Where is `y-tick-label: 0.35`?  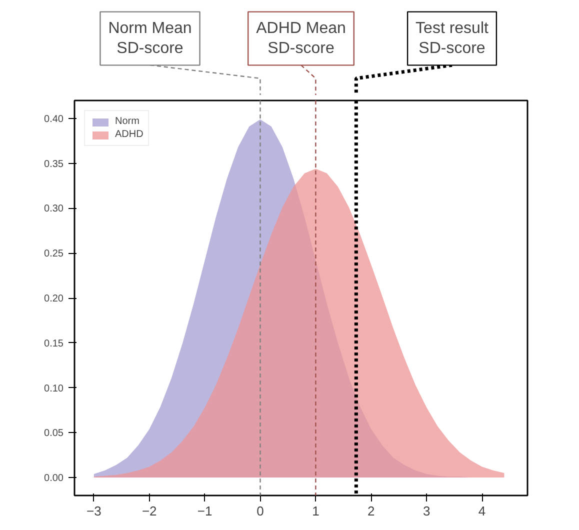
y-tick-label: 0.35 is located at coordinates (54, 164).